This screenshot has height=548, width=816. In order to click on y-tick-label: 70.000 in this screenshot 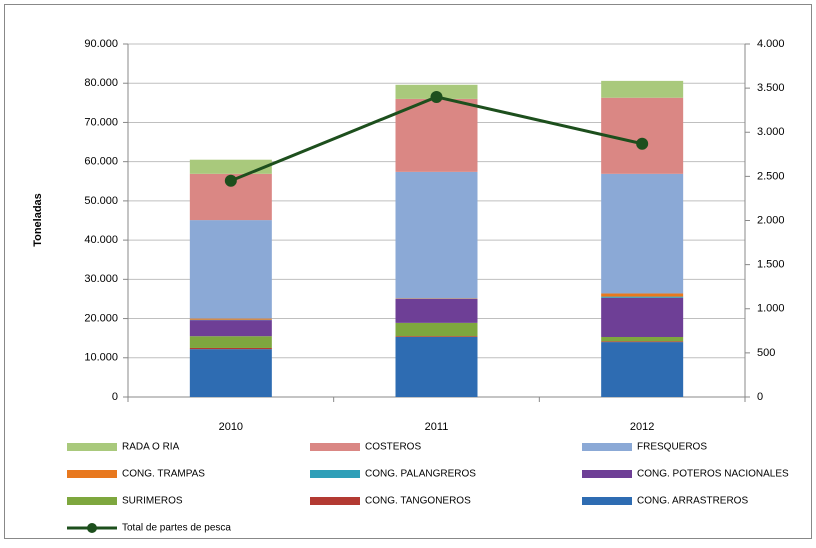, I will do `click(101, 122)`.